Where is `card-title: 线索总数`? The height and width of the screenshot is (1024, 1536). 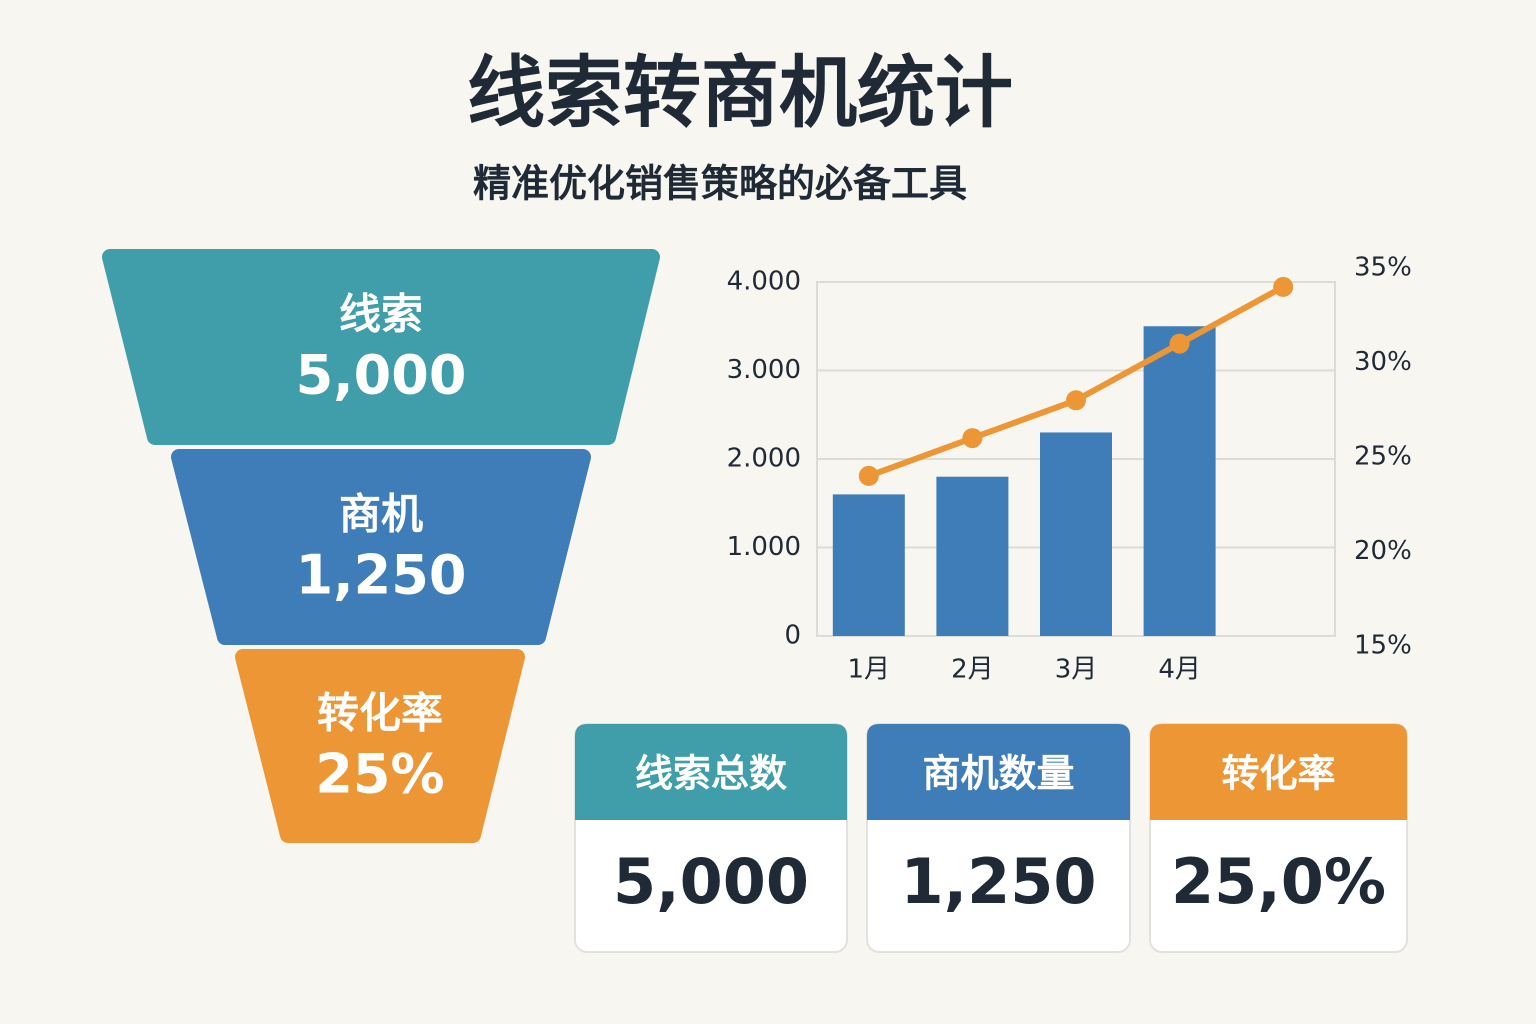
card-title: 线索总数 is located at coordinates (711, 774).